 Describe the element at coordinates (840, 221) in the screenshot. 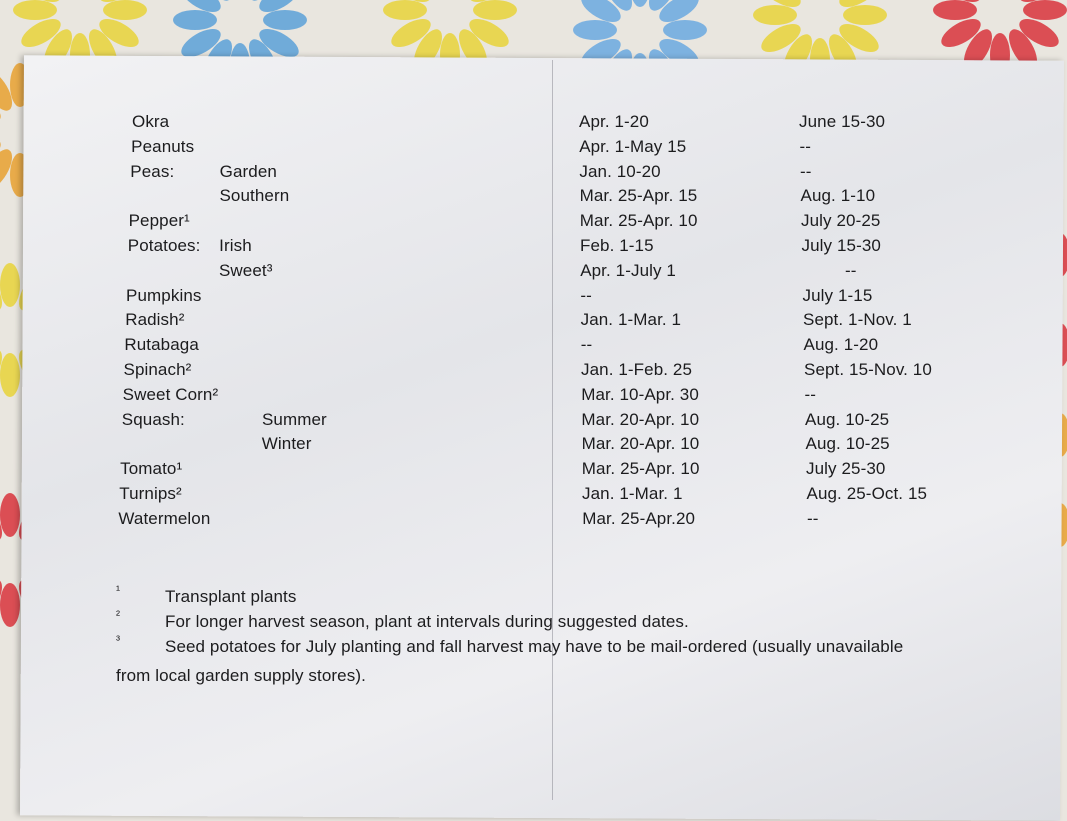

I see `fall-planting-dates: July 20-25` at that location.